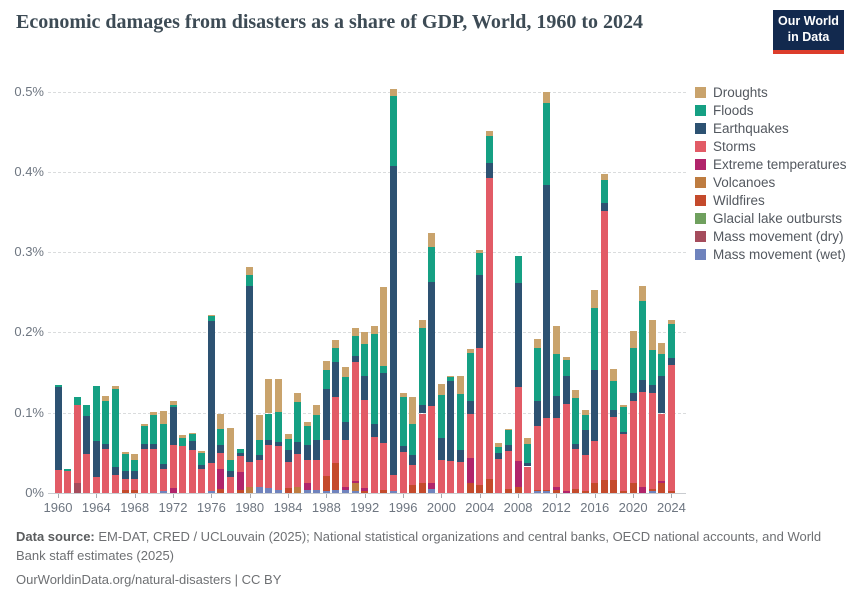 The height and width of the screenshot is (600, 850). What do you see at coordinates (173, 466) in the screenshot?
I see `bar-1972-storms` at bounding box center [173, 466].